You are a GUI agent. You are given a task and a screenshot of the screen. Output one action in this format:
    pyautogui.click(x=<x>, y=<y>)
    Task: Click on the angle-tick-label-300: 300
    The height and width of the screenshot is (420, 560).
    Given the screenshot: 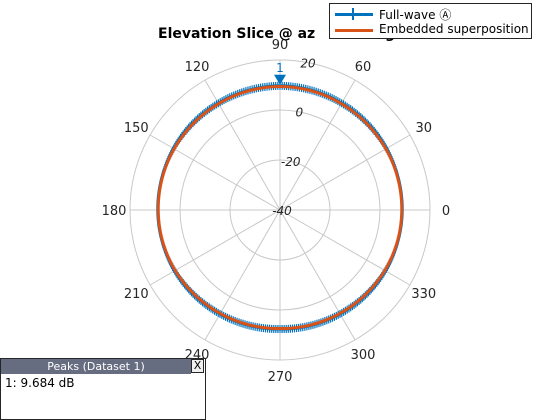 What is the action you would take?
    pyautogui.click(x=363, y=355)
    